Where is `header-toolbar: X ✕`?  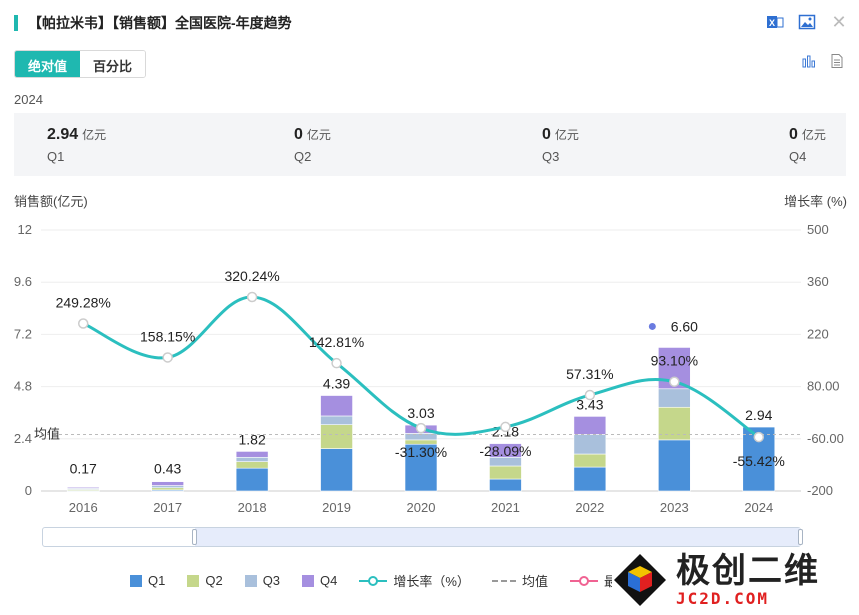
header-toolbar: X ✕ is located at coordinates (807, 22).